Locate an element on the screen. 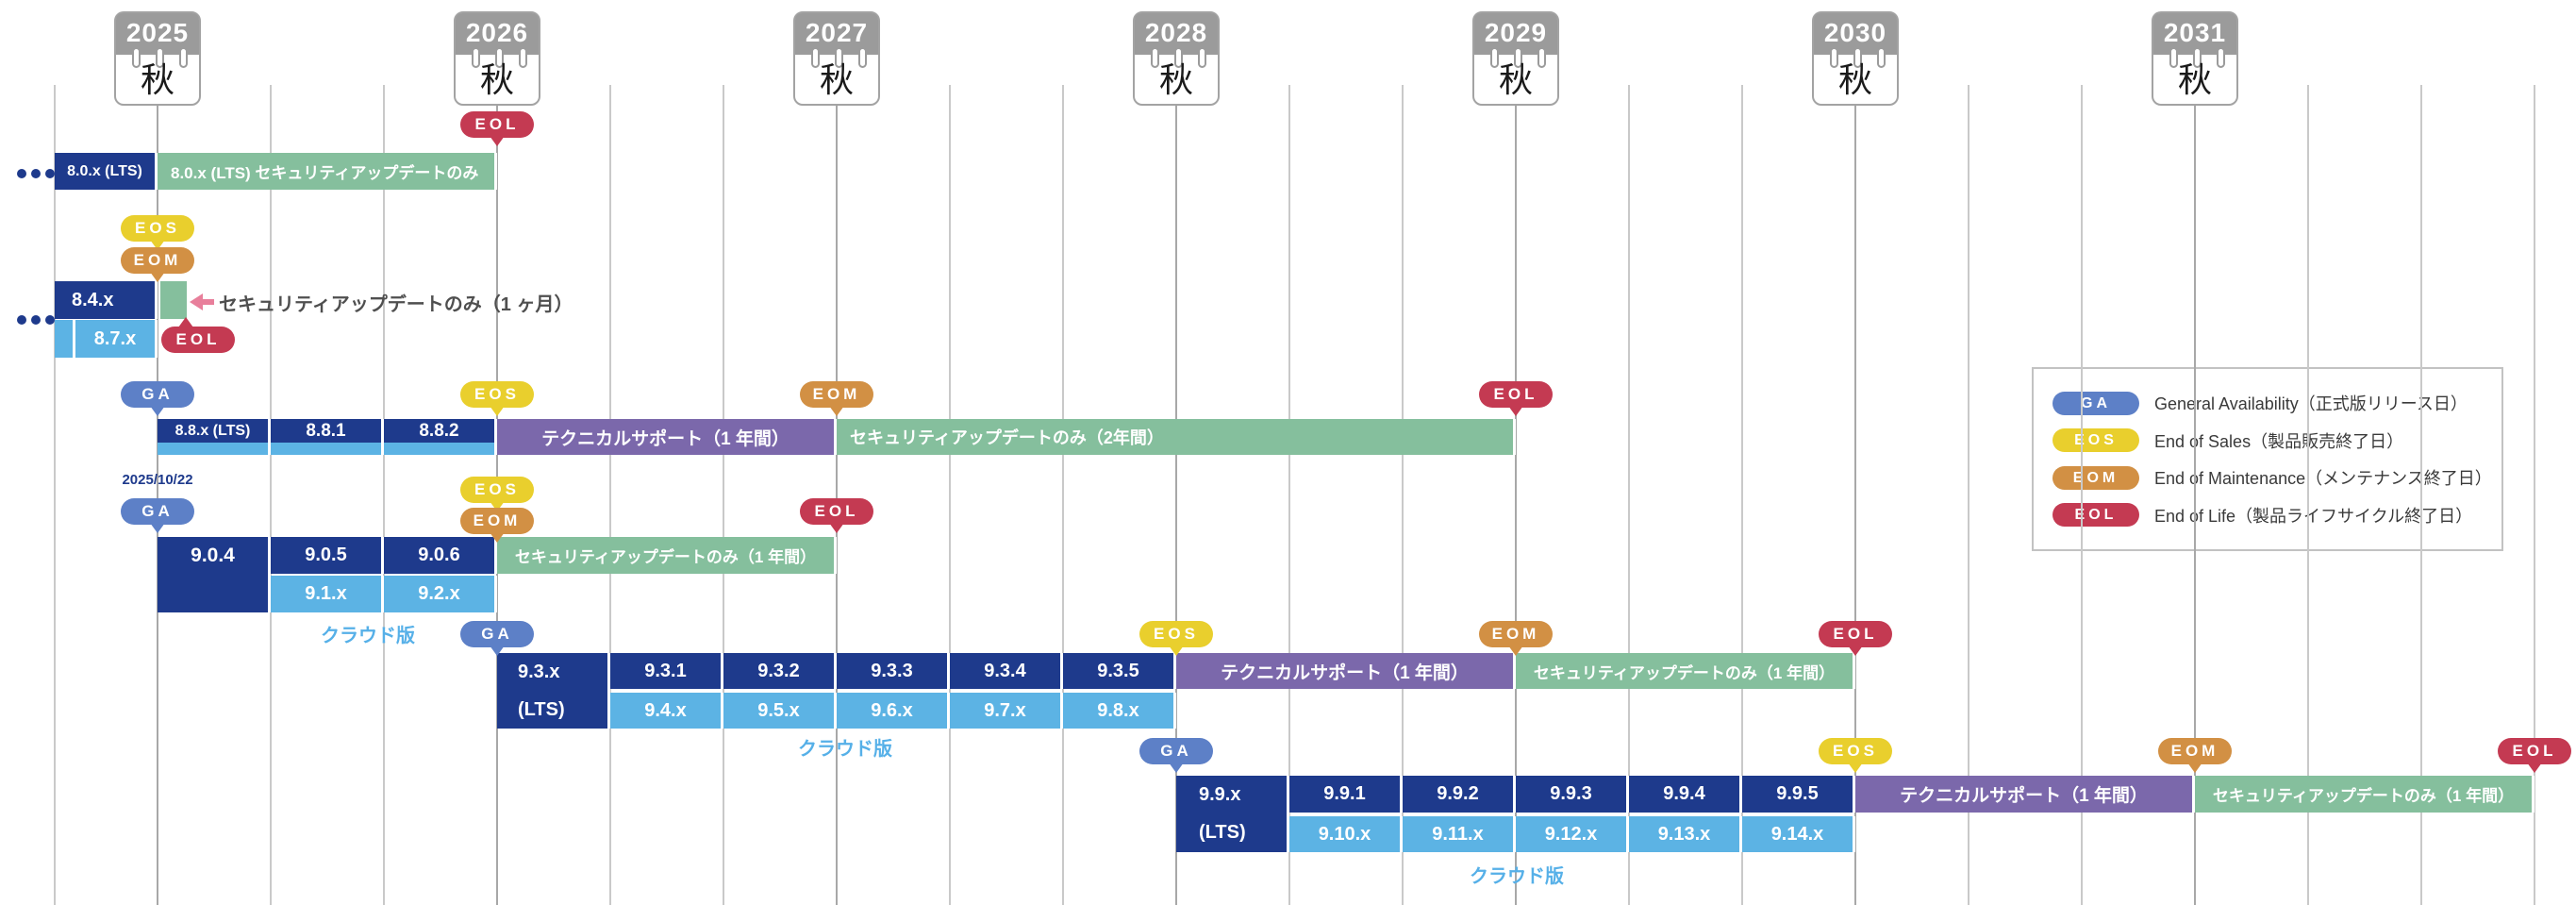 This screenshot has height=905, width=2576. bar-9.9-tech-support: テクニカルサポート（1 年間） is located at coordinates (2025, 794).